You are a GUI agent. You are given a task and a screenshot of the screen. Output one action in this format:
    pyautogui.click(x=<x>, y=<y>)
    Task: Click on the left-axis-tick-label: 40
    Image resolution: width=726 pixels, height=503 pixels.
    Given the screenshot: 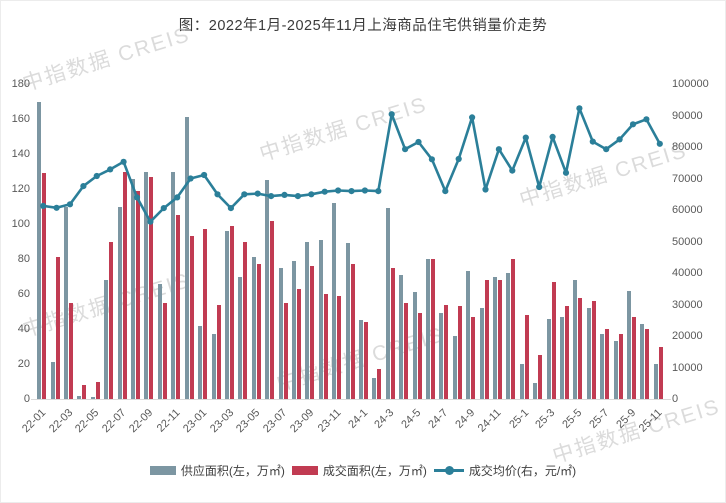 What is the action you would take?
    pyautogui.click(x=23, y=329)
    